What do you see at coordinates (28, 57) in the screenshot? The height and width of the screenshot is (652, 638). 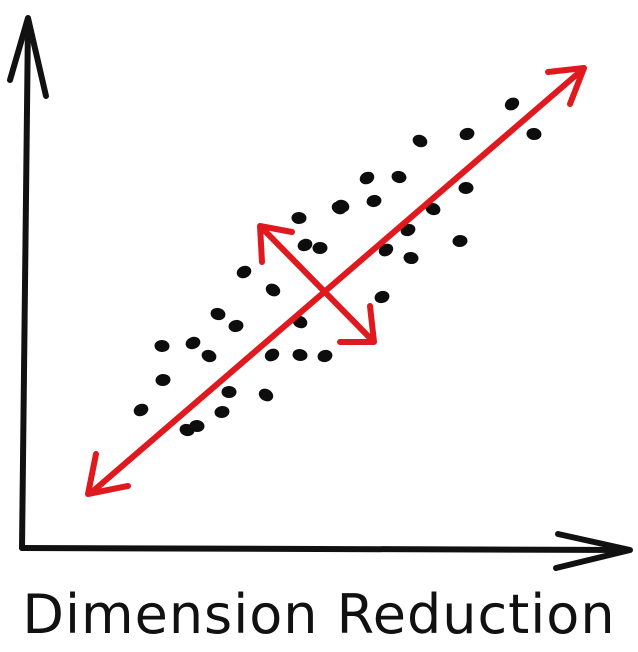 I see `y-axis-arrowhead` at bounding box center [28, 57].